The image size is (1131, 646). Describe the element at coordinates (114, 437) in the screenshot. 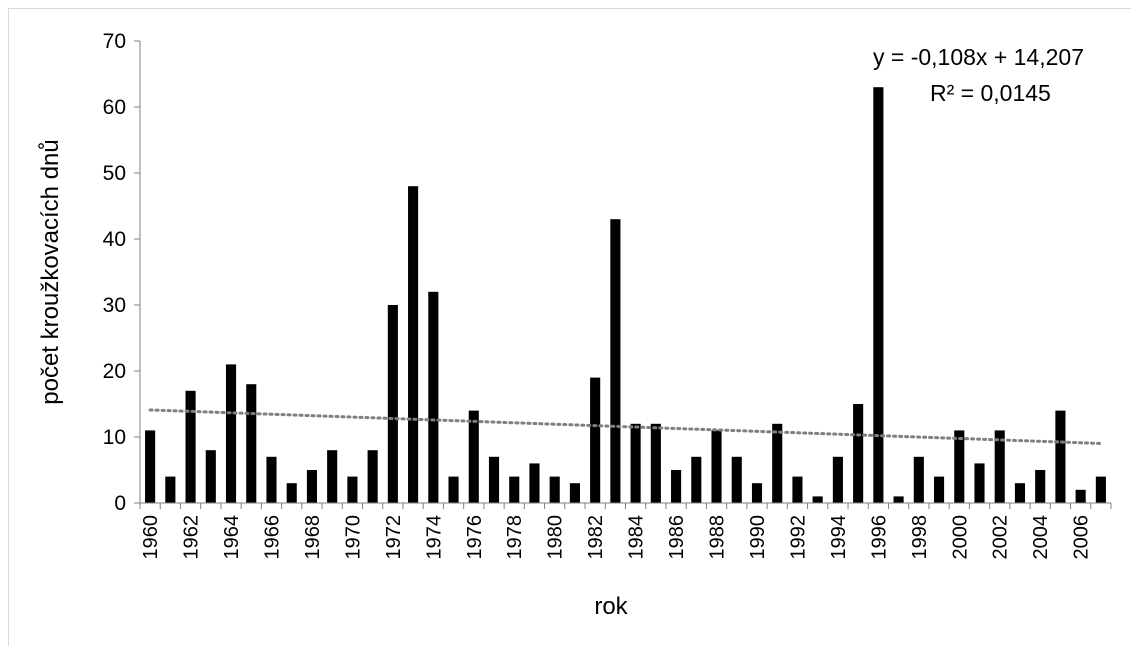

I see `y-tick-label: 10` at that location.